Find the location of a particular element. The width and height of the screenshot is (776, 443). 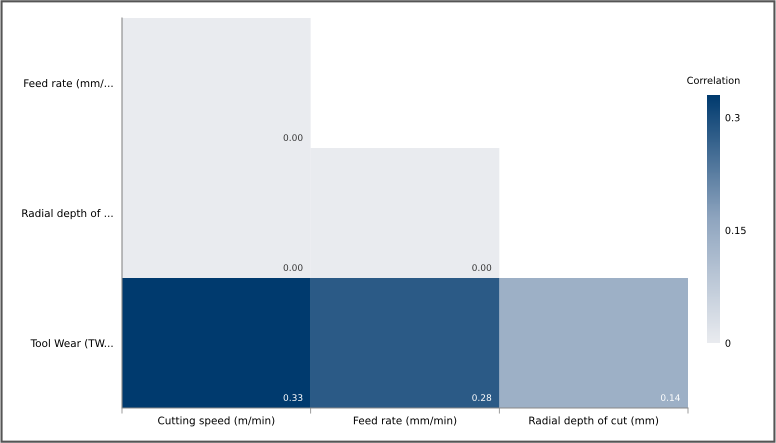

x-tick-label: Cutting speed (m/min) is located at coordinates (216, 421).